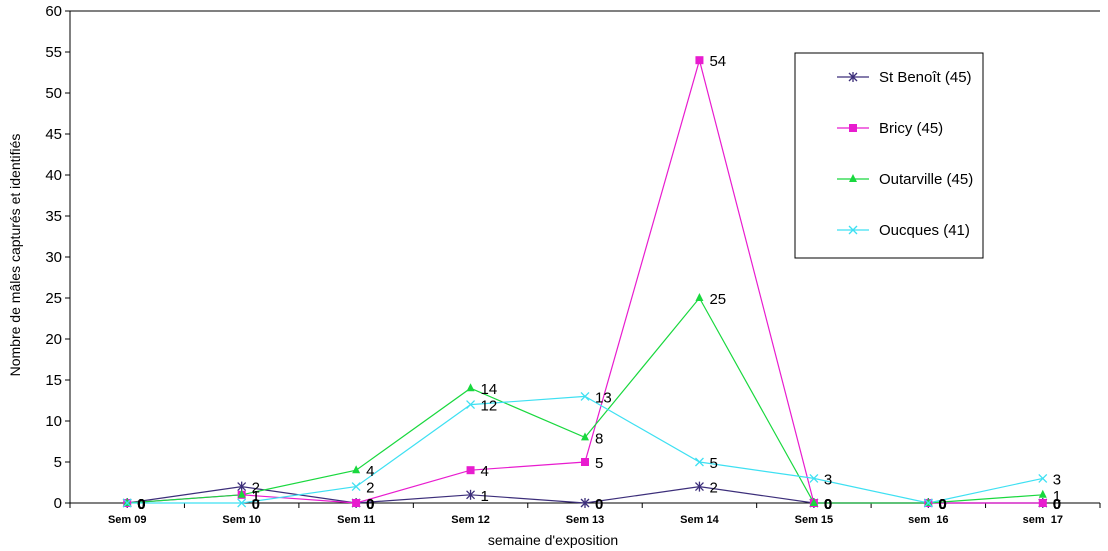  I want to click on y-tick-label: 40, so click(53, 175).